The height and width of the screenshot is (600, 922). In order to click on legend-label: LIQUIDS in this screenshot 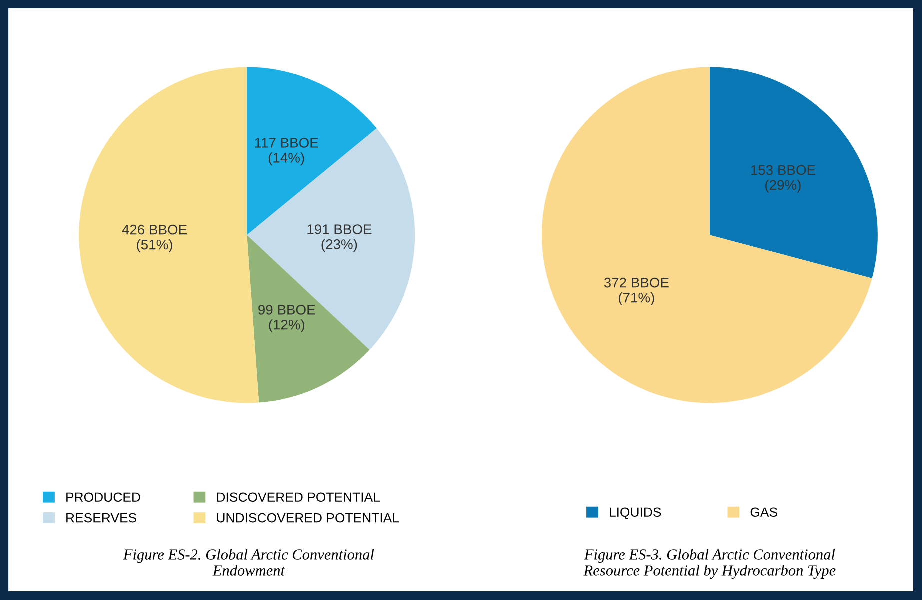, I will do `click(636, 514)`.